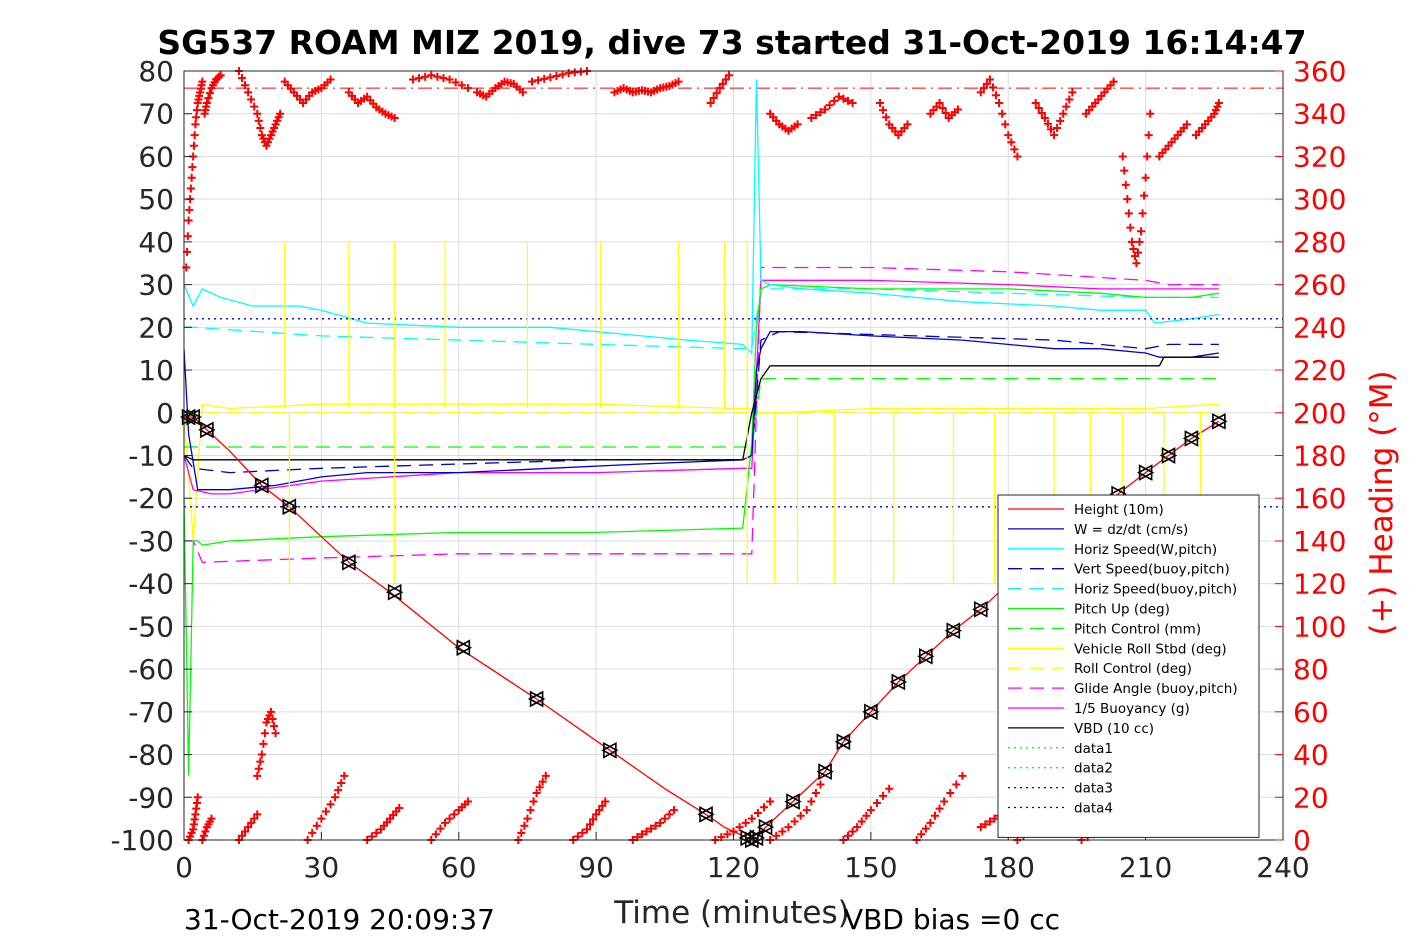  What do you see at coordinates (156, 285) in the screenshot?
I see `left-tick-label-5: 30` at bounding box center [156, 285].